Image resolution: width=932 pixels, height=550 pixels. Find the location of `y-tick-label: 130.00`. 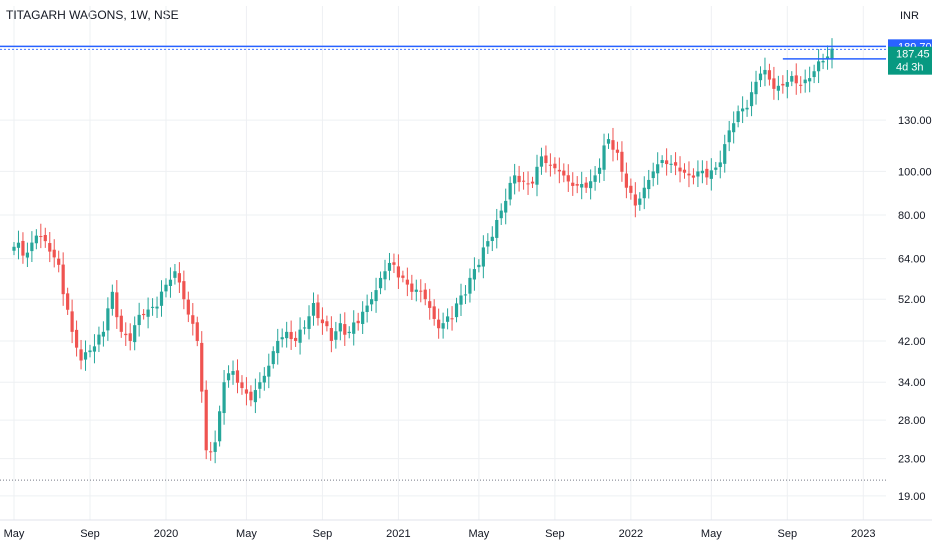

y-tick-label: 130.00 is located at coordinates (915, 121).